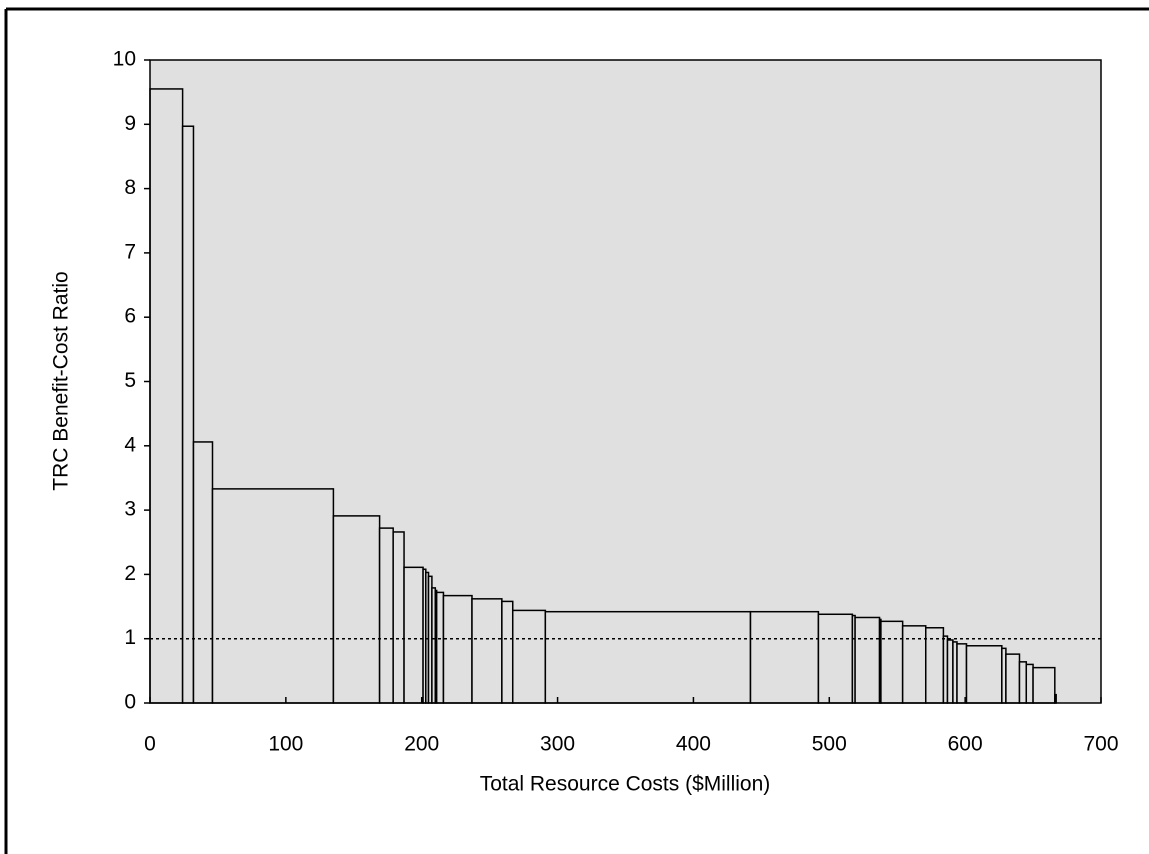  I want to click on y-tick-label: 8, so click(130, 187).